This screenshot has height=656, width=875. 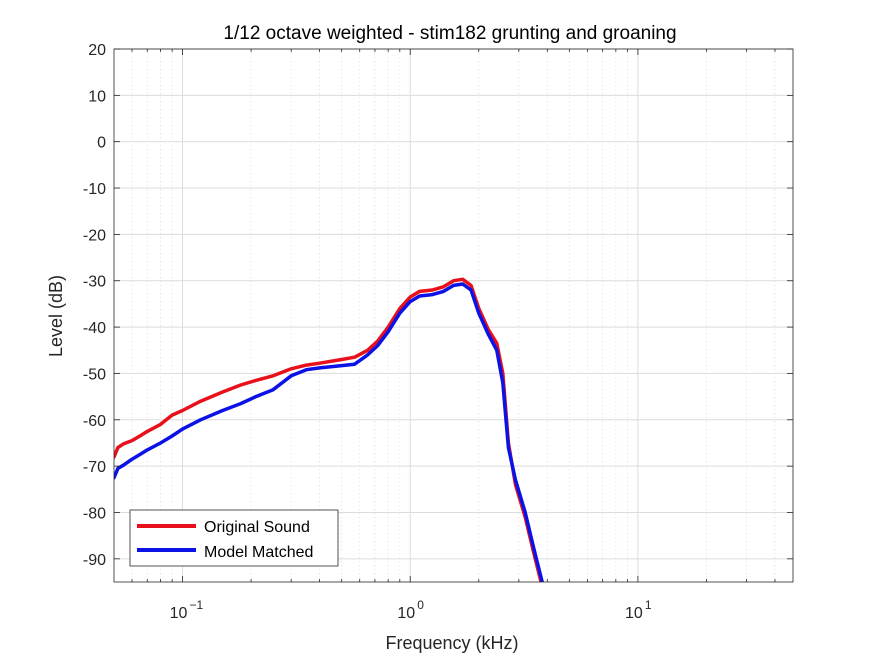 What do you see at coordinates (94, 421) in the screenshot?
I see `y-tick-label: -60` at bounding box center [94, 421].